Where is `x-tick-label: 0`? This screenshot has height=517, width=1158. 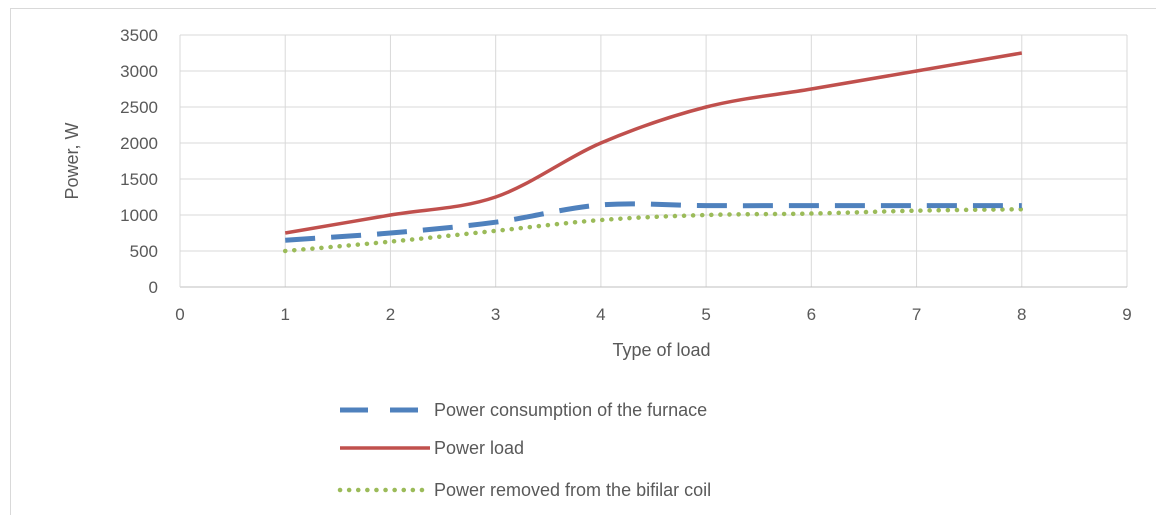 x-tick-label: 0 is located at coordinates (179, 314).